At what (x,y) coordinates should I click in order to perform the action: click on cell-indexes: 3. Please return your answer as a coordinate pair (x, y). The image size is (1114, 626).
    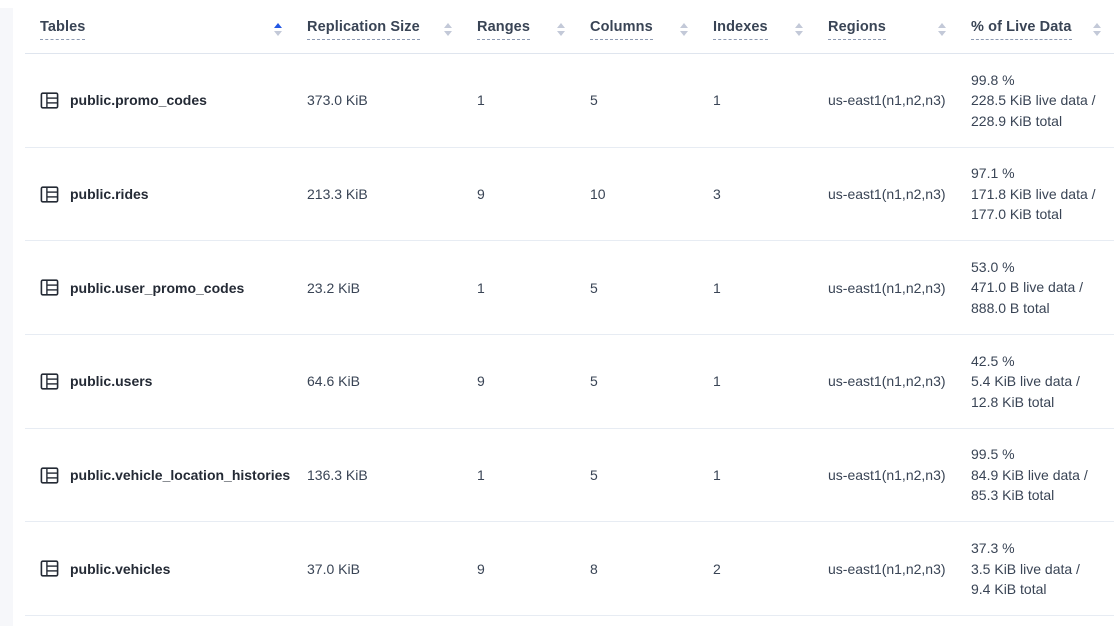
    Looking at the image, I should click on (717, 194).